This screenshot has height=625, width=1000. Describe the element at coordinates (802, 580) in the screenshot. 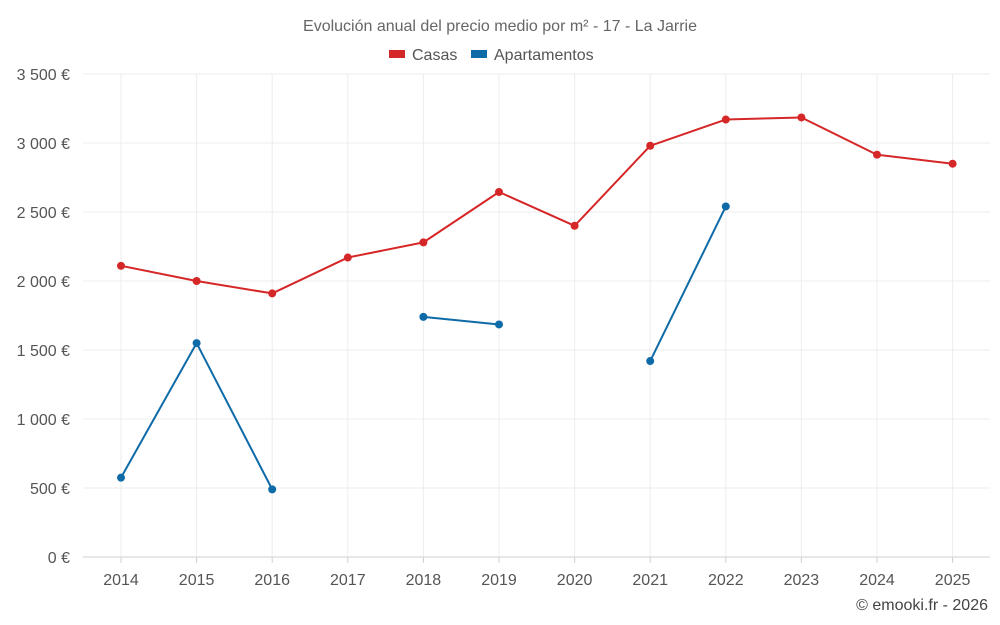

I see `x-tick-label: 2023` at that location.